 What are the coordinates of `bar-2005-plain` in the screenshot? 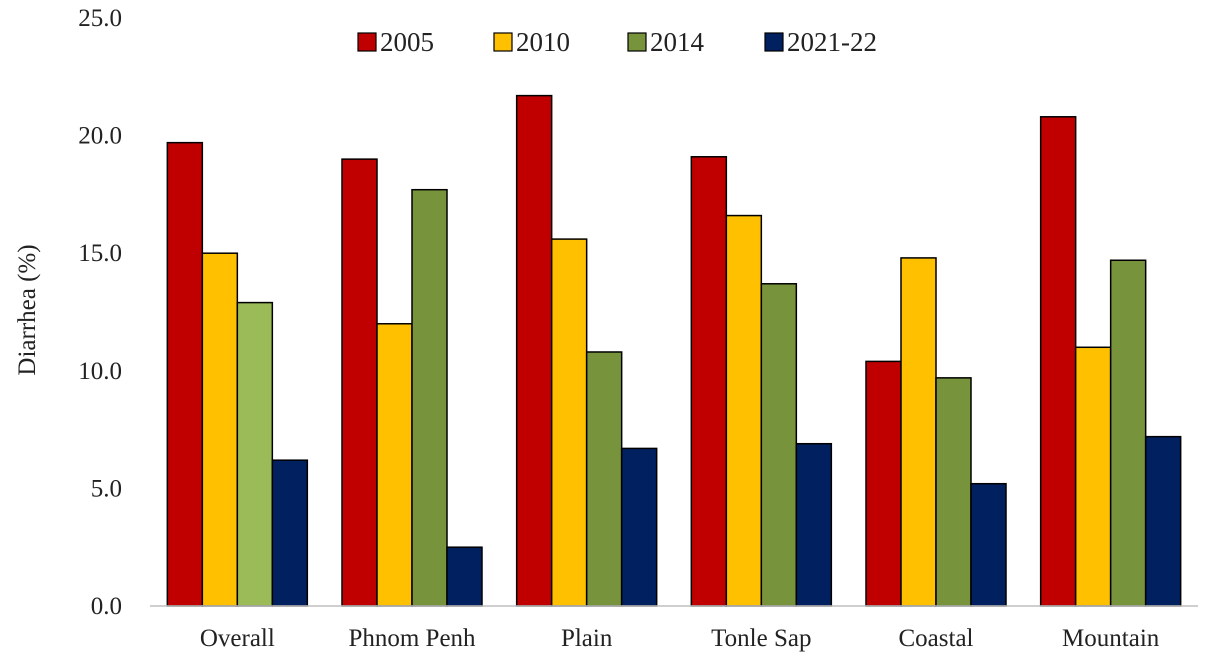 It's located at (534, 350).